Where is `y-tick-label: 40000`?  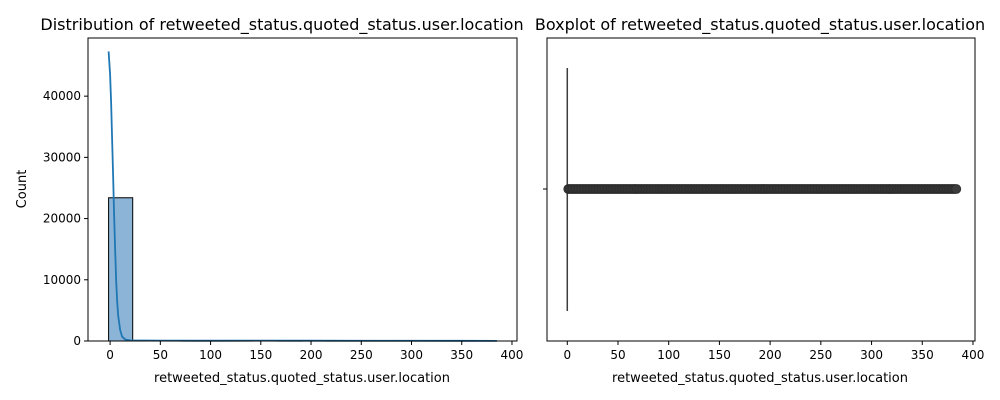 y-tick-label: 40000 is located at coordinates (62, 96).